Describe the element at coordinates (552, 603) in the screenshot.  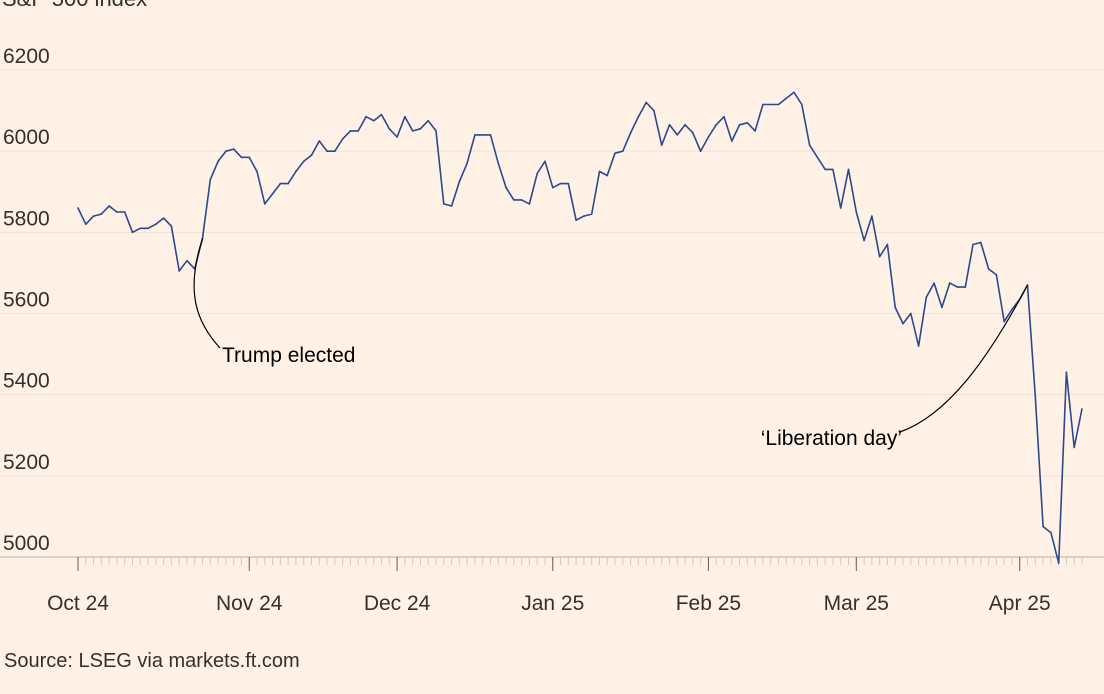
I see `x-tick-label: Jan 25` at that location.